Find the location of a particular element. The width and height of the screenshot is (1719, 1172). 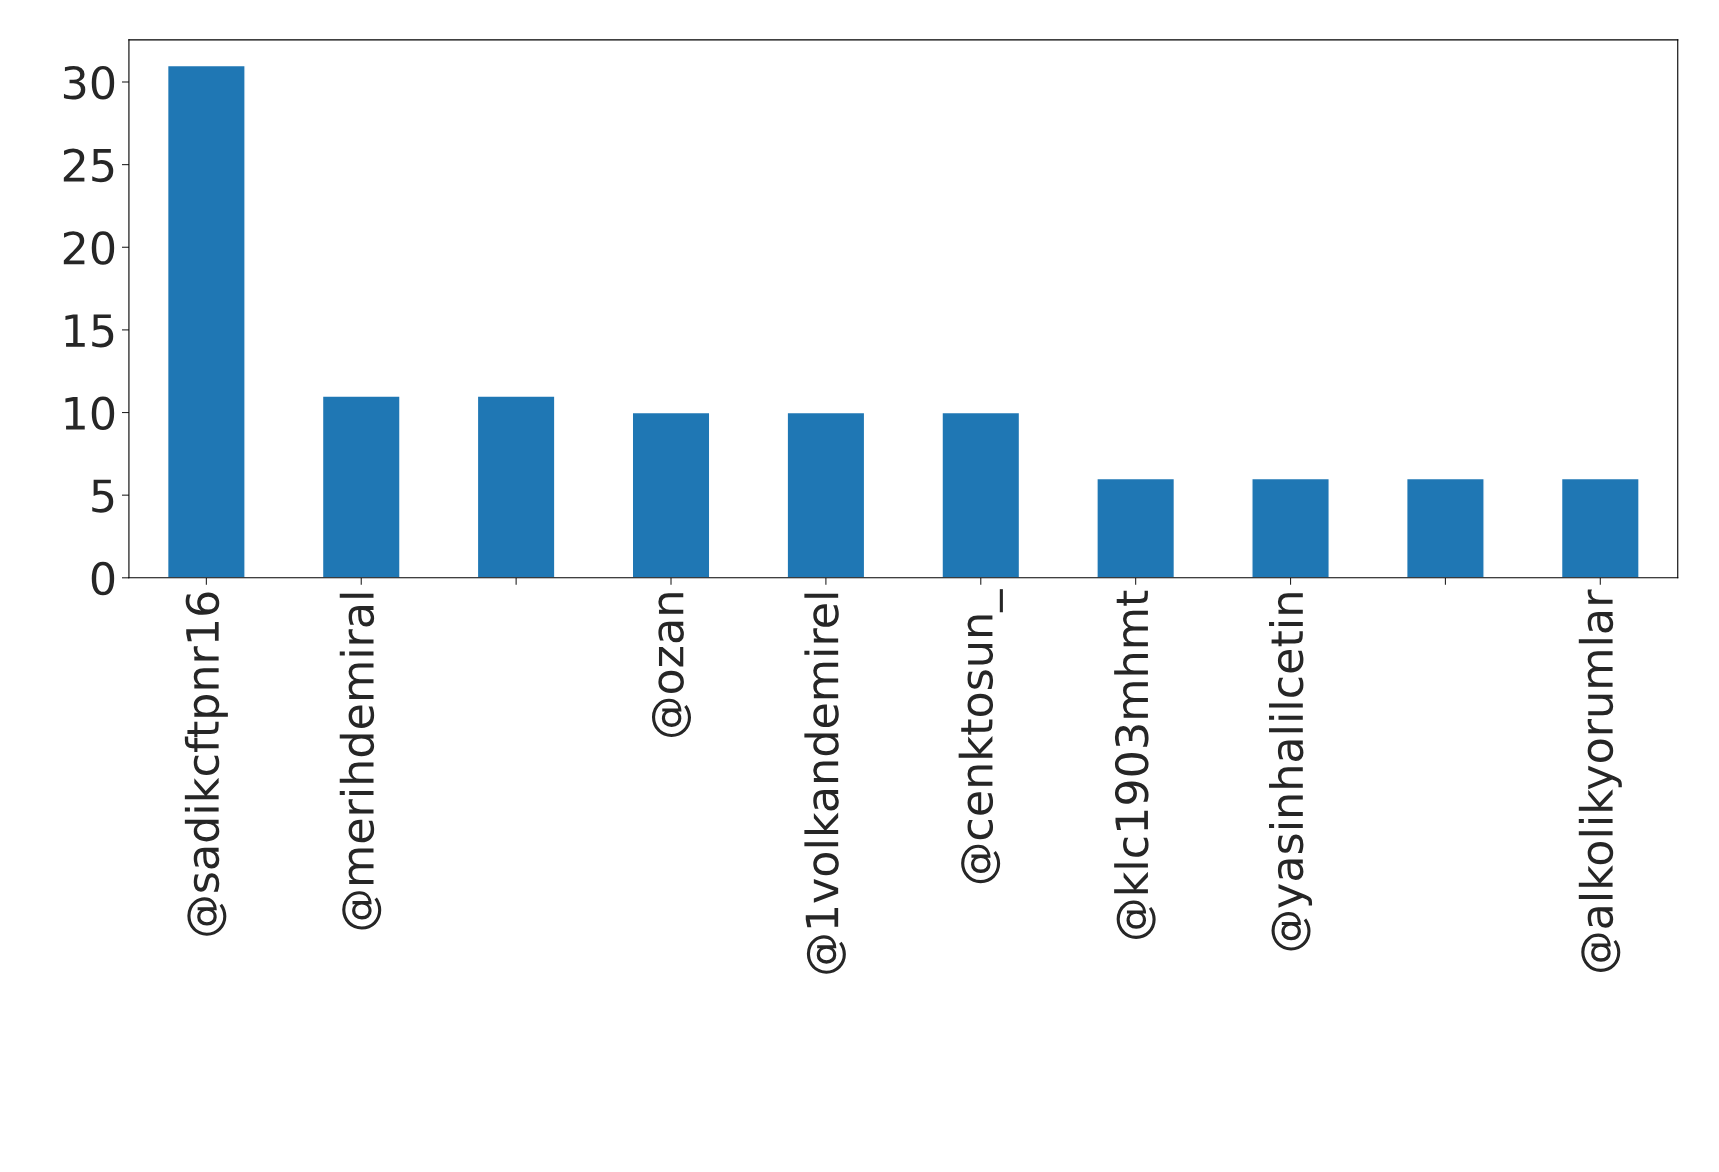

y-tick-label: 30 is located at coordinates (89, 82).